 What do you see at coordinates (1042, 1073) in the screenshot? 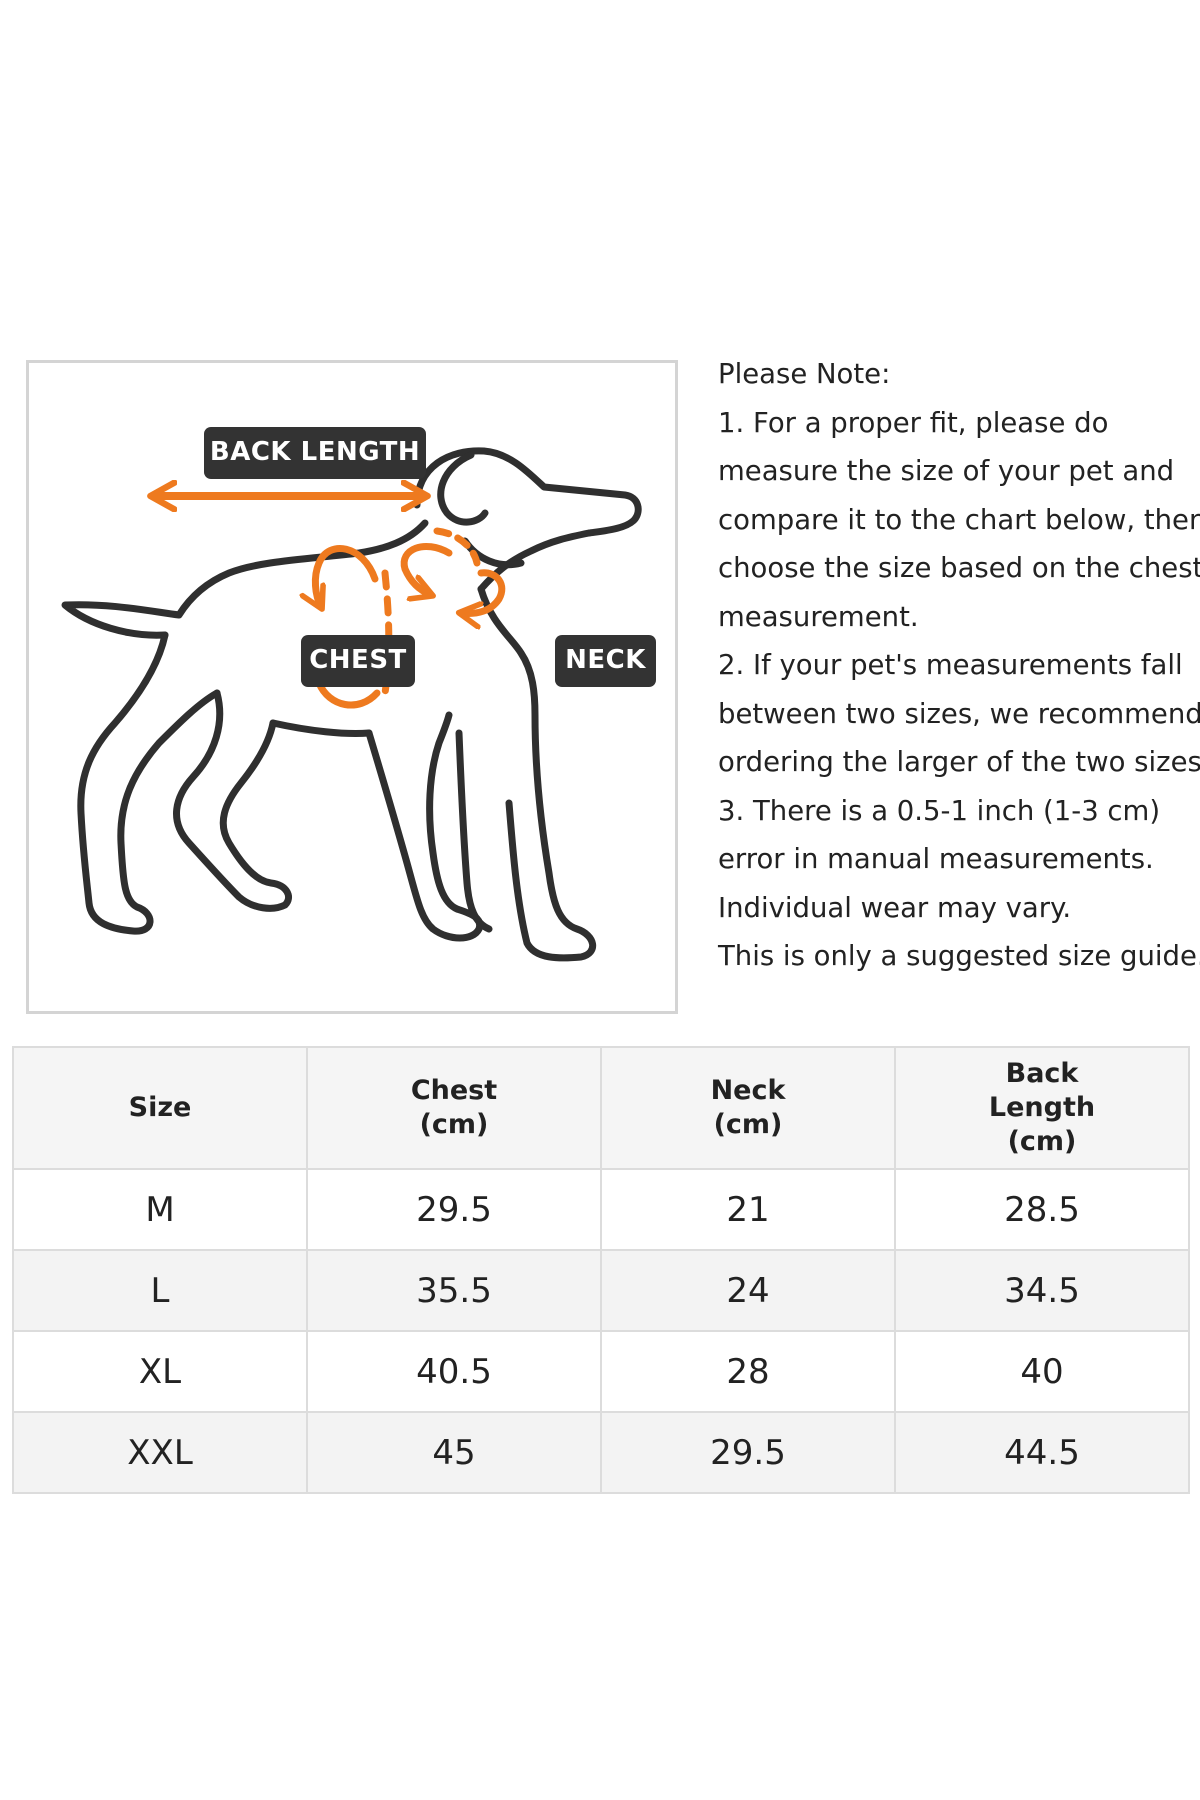
I see `header-line: Back` at bounding box center [1042, 1073].